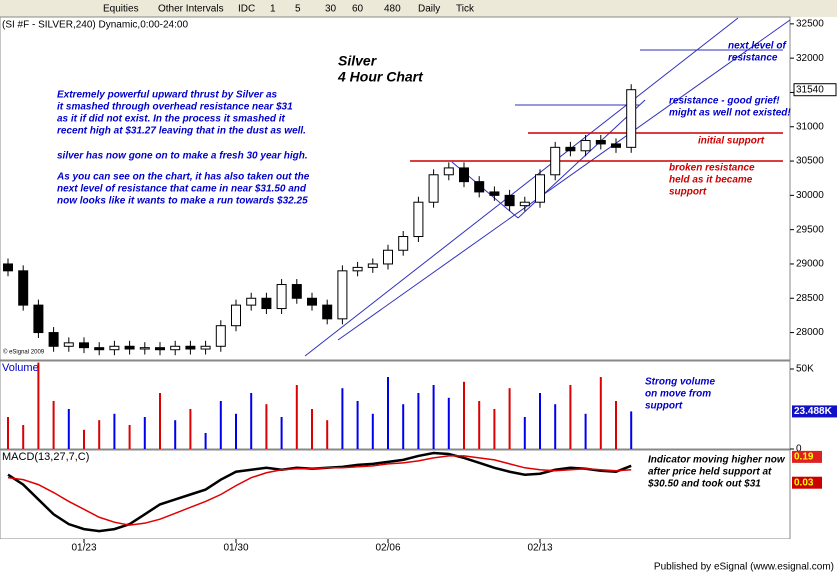 This screenshot has height=581, width=837. I want to click on annotation: initial support, so click(731, 141).